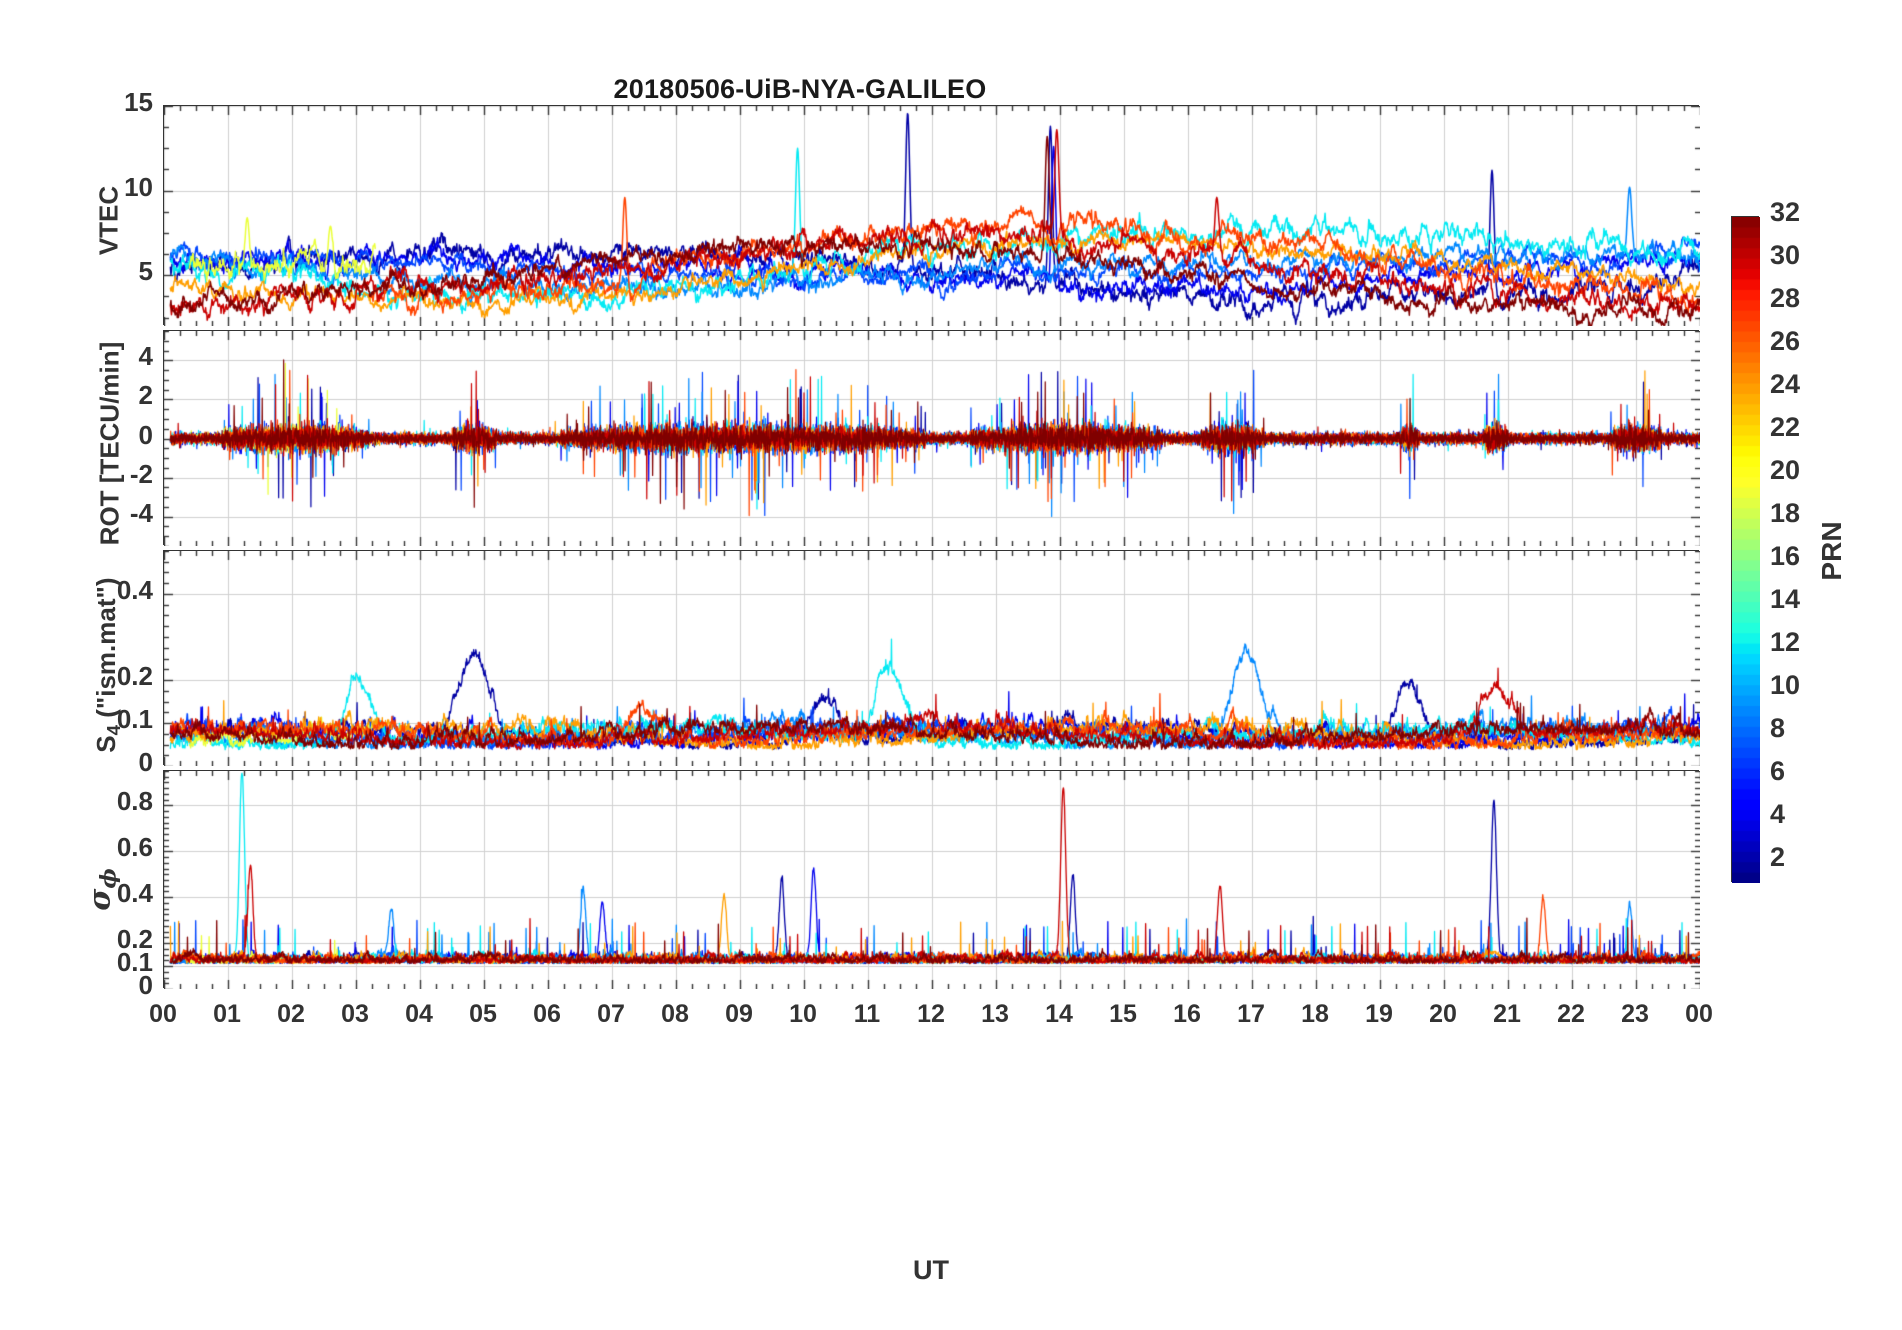 The height and width of the screenshot is (1330, 1902). I want to click on ytick-rot--2: -2, so click(141, 473).